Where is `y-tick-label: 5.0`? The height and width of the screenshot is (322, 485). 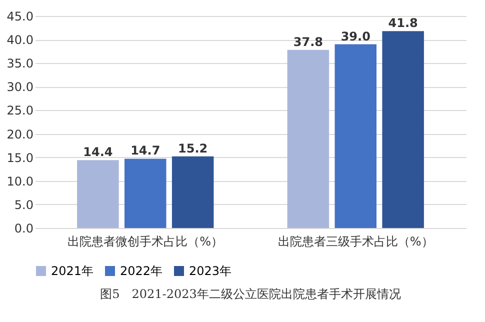 y-tick-label: 5.0 is located at coordinates (24, 205).